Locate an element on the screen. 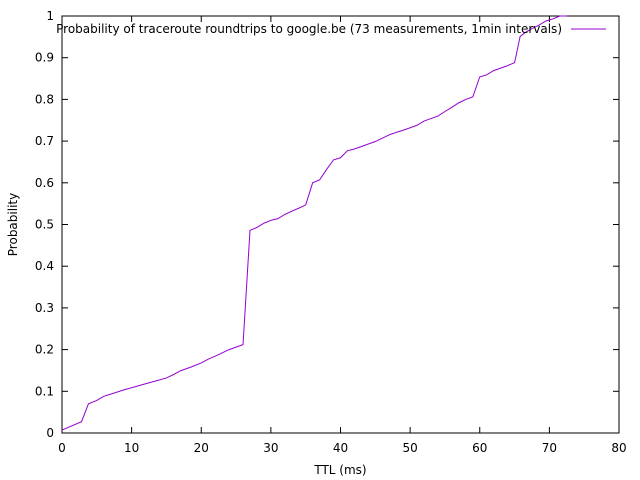 Image resolution: width=640 pixels, height=480 pixels. y-tick-label: 0.5 is located at coordinates (44, 225).